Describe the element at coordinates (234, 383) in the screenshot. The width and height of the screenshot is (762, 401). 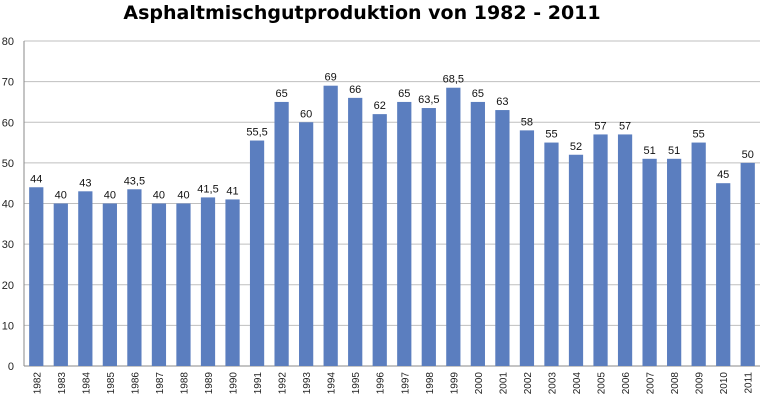
I see `x-tick-label: 1990` at that location.